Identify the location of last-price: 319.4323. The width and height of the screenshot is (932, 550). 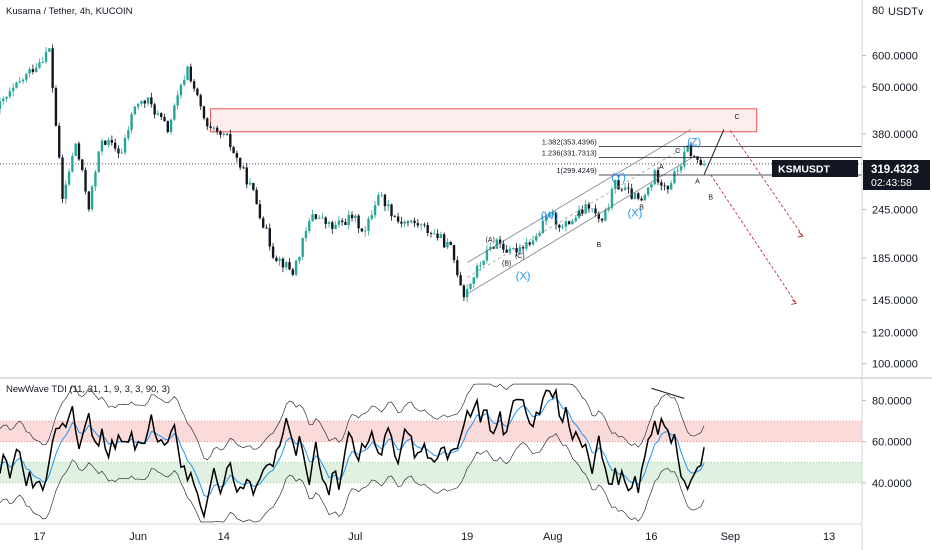
(895, 170).